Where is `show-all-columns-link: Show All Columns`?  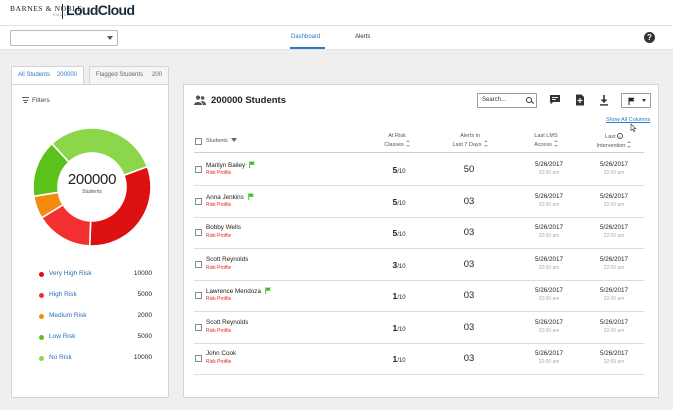
show-all-columns-link: Show All Columns is located at coordinates (628, 120).